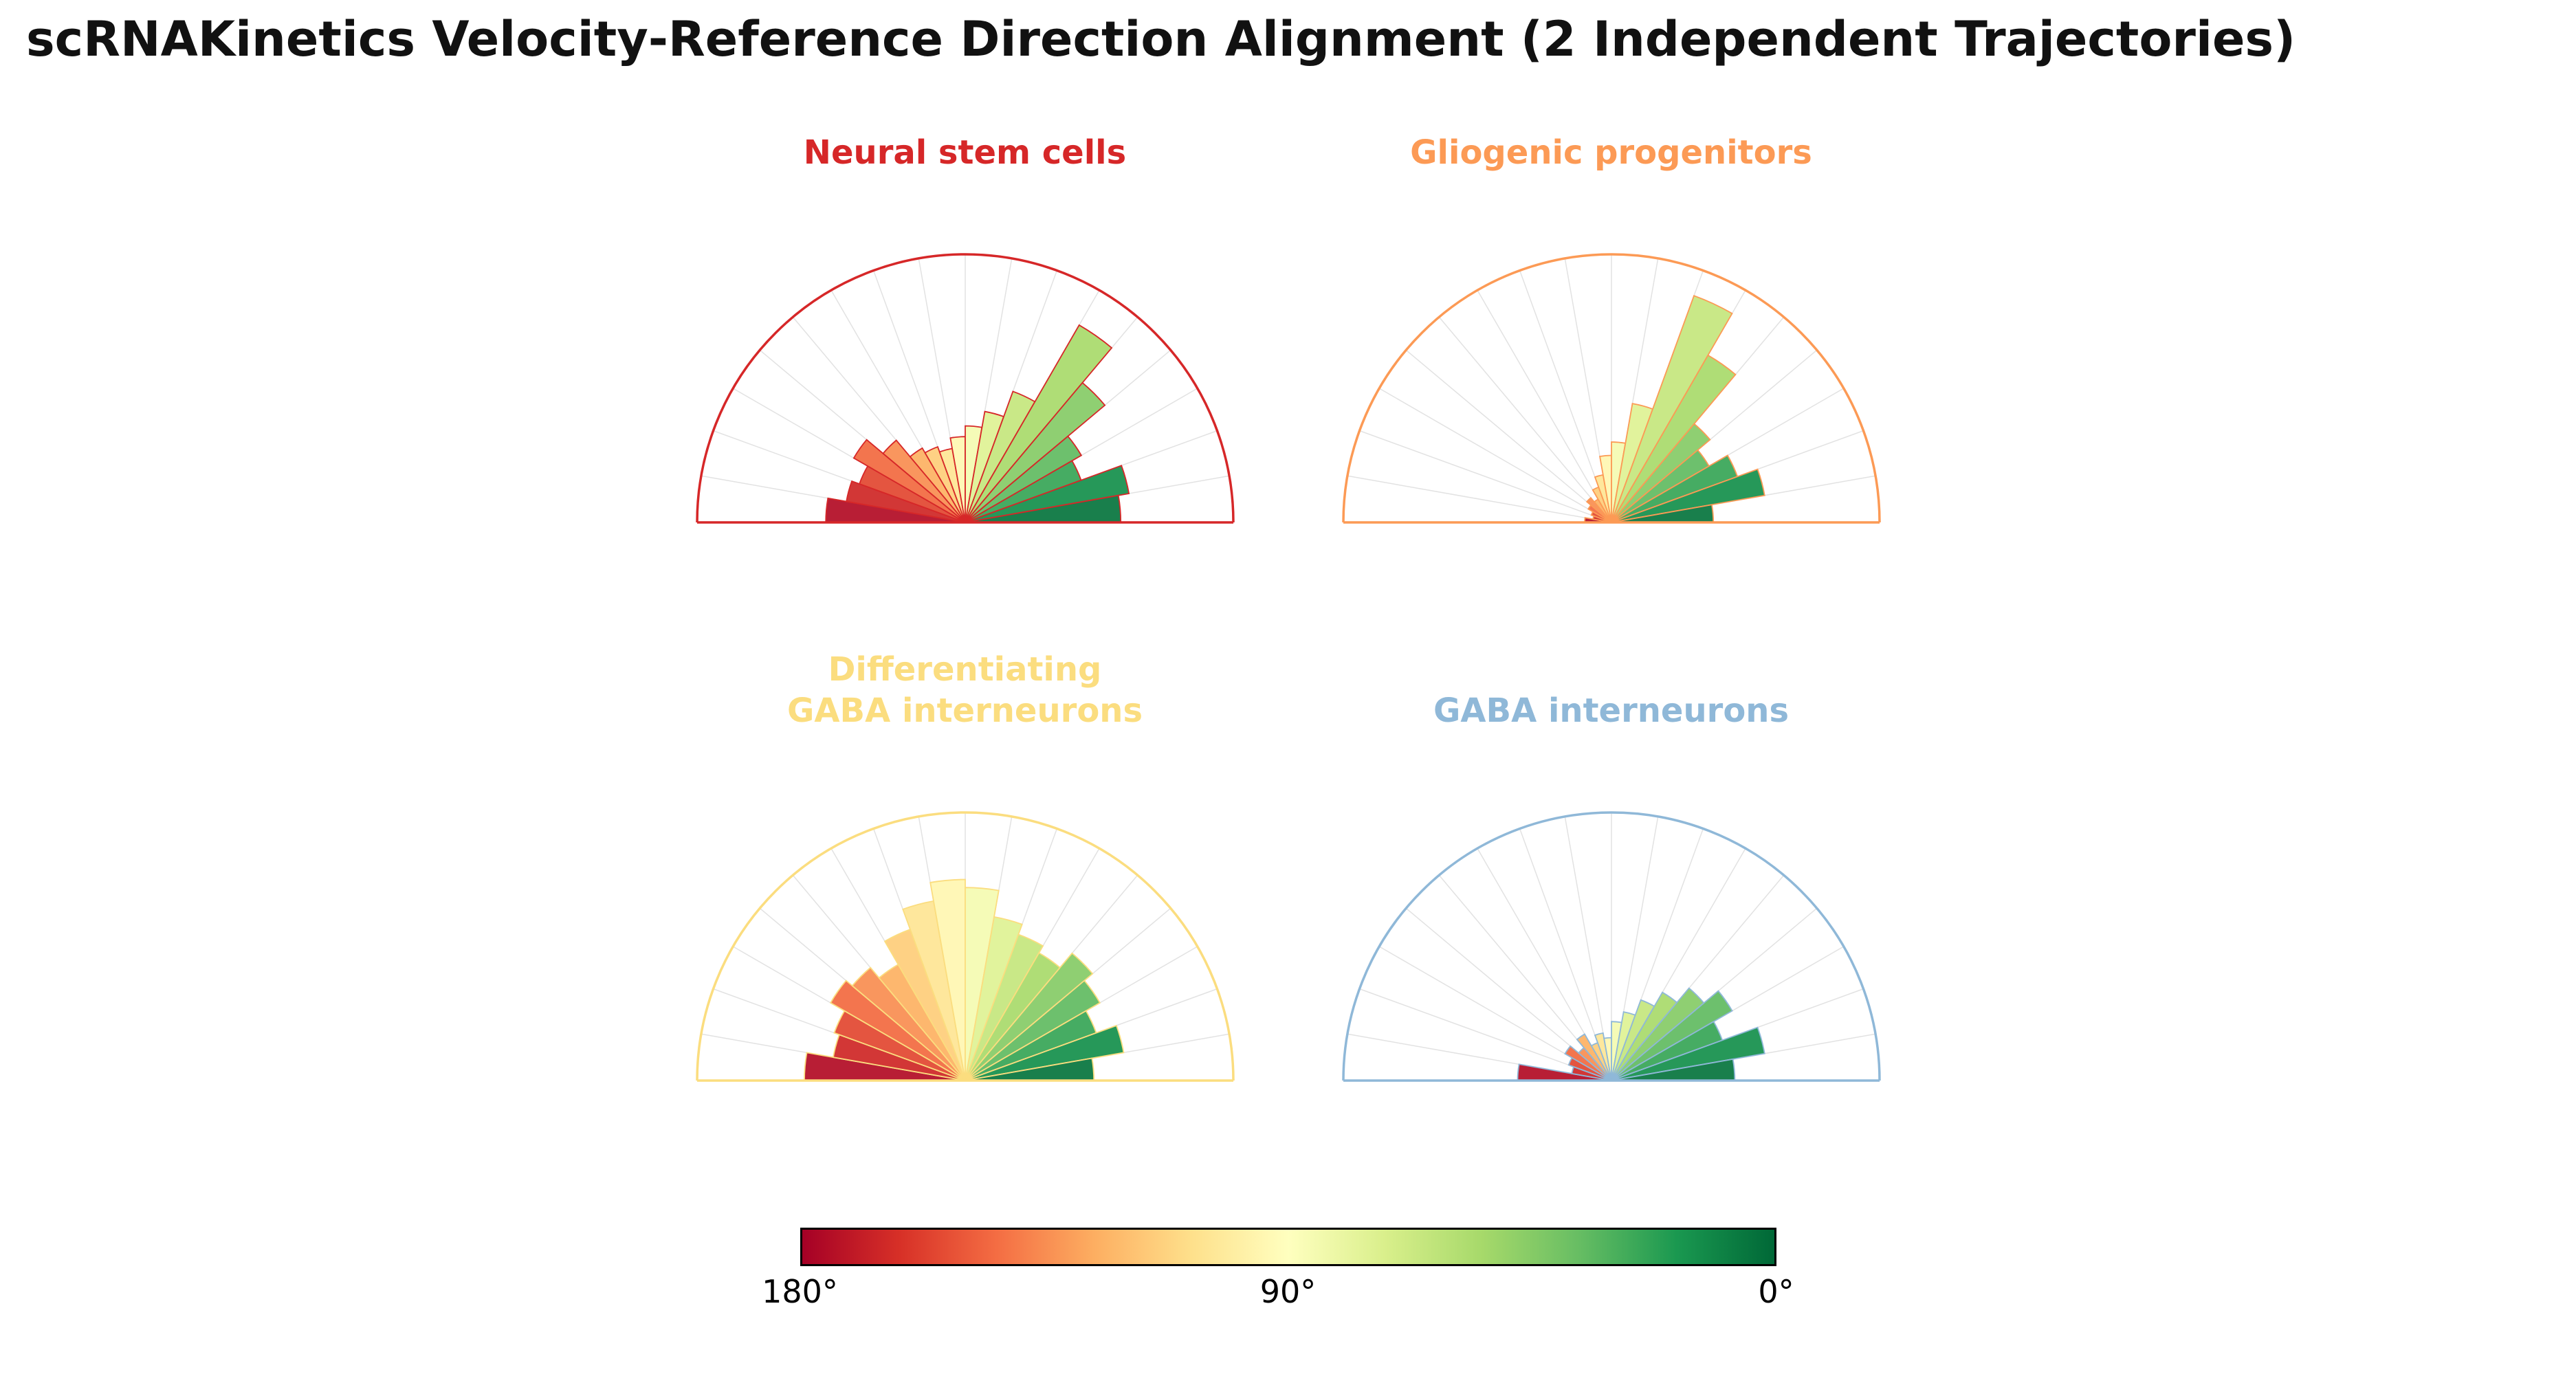 The height and width of the screenshot is (1394, 2576). I want to click on panel-title-differentiating-gaba-interneurons: Differentiating GABA interneurons, so click(964, 690).